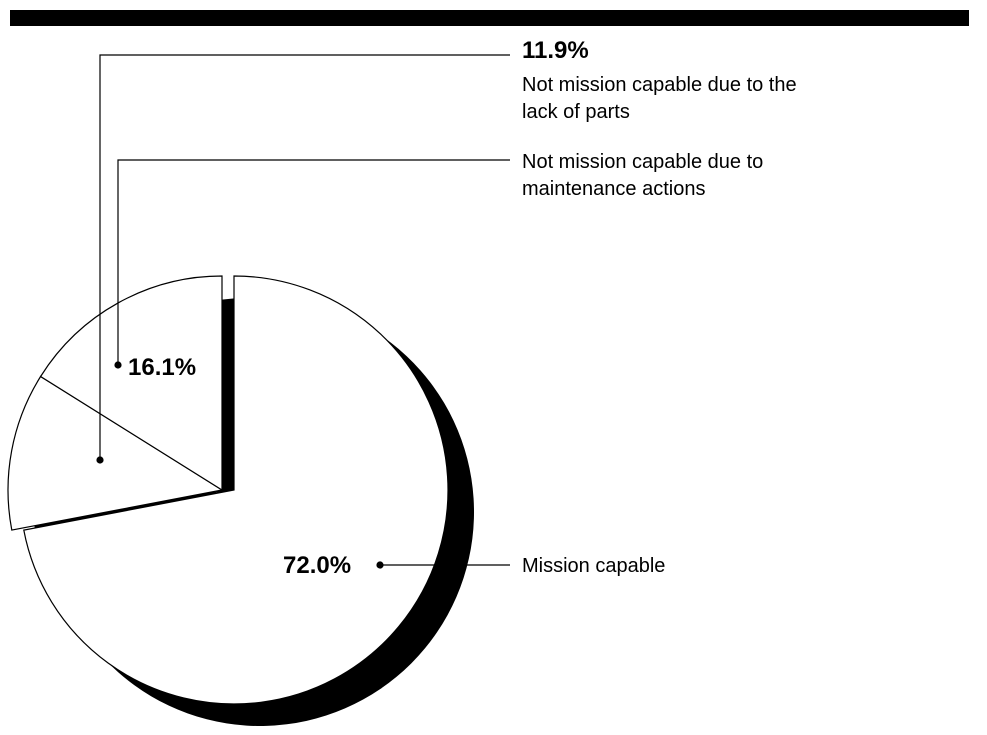 This screenshot has height=735, width=987. I want to click on leader-mission-capable-dot, so click(380, 565).